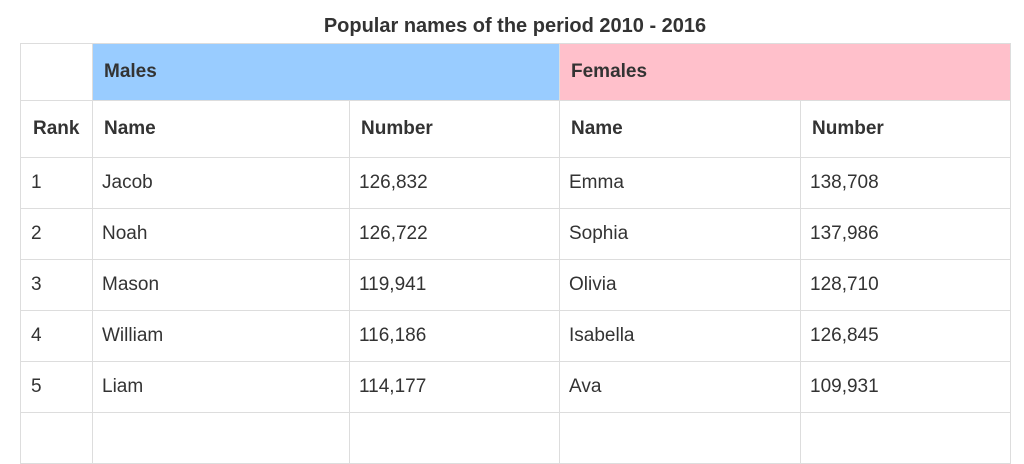 Image resolution: width=1024 pixels, height=464 pixels. Describe the element at coordinates (905, 234) in the screenshot. I see `female-number-cell: 137,986` at that location.